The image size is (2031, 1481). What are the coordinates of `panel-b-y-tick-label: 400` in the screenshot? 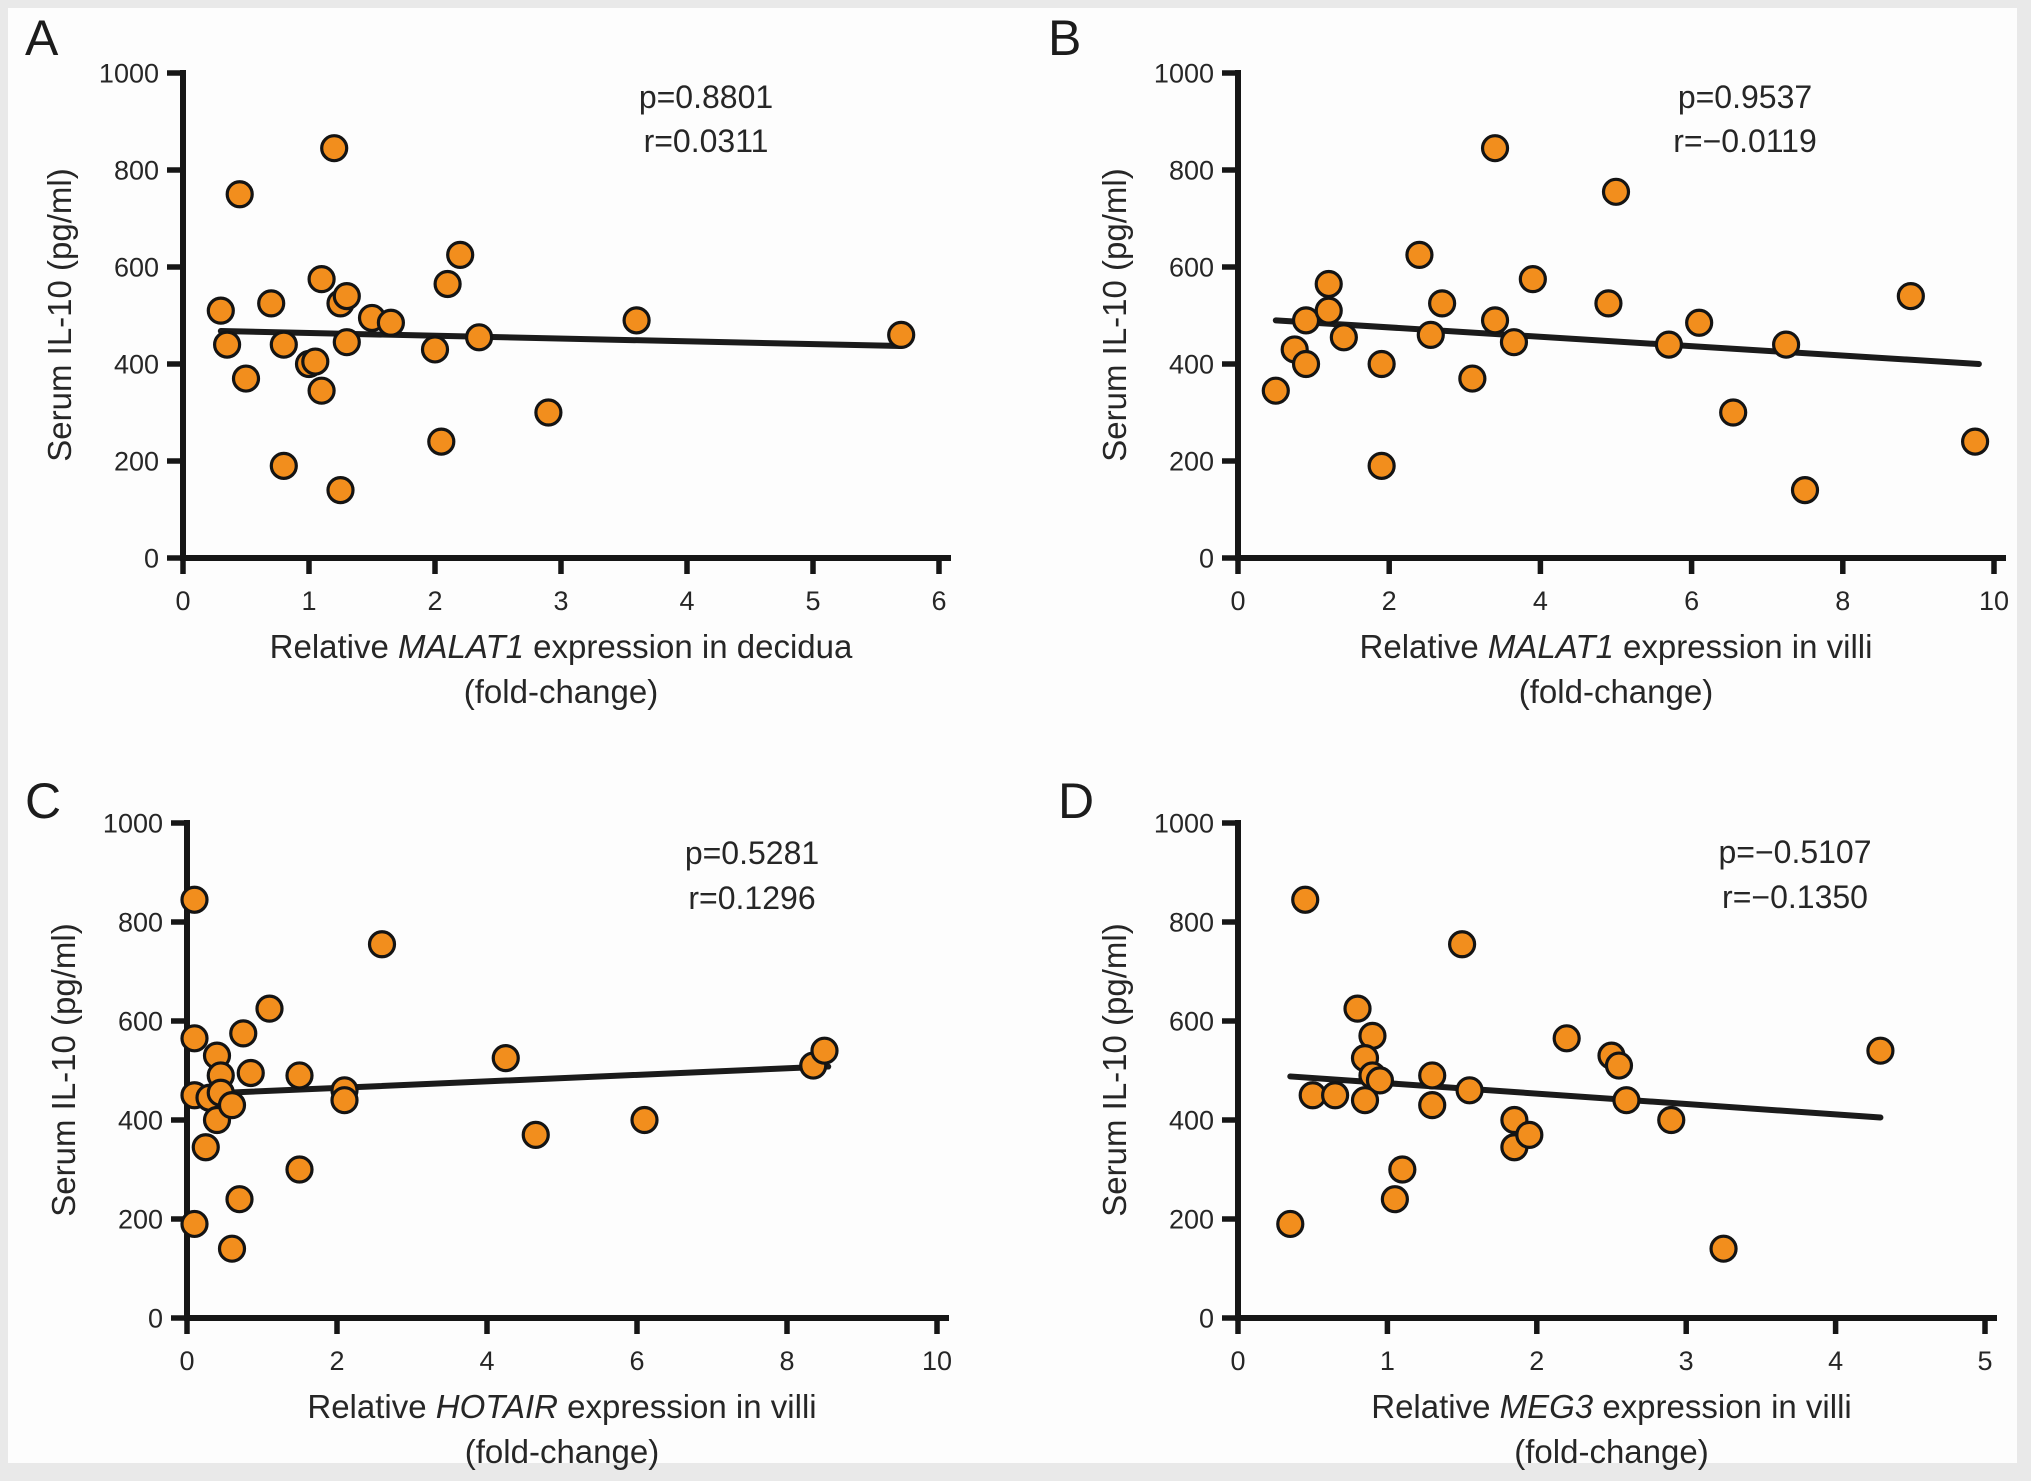 It's located at (1191, 365).